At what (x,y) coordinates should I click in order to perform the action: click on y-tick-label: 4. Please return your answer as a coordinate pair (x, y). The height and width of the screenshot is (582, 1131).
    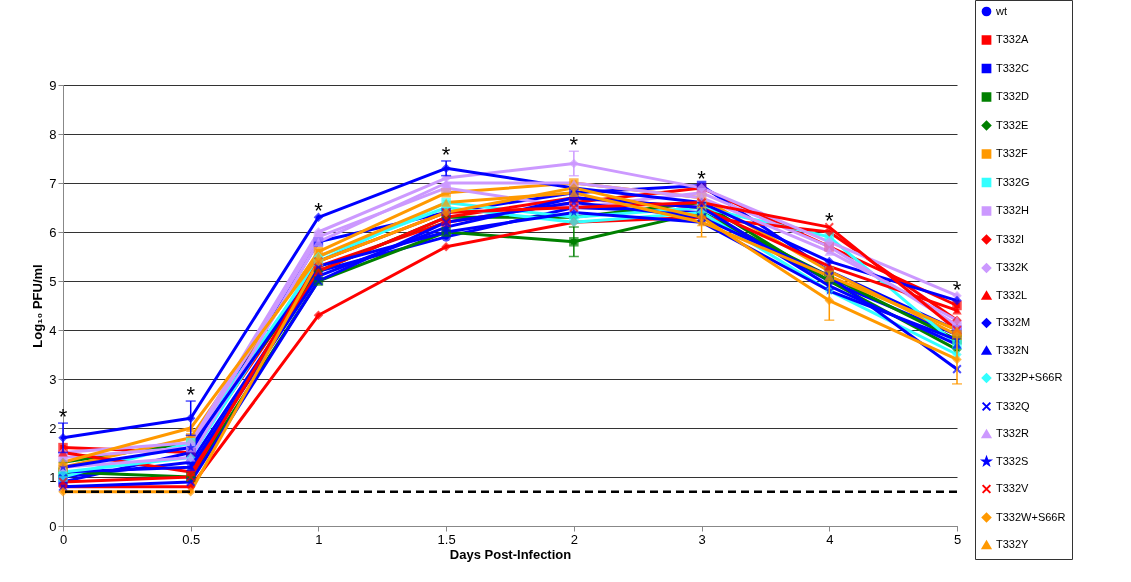
    Looking at the image, I should click on (53, 330).